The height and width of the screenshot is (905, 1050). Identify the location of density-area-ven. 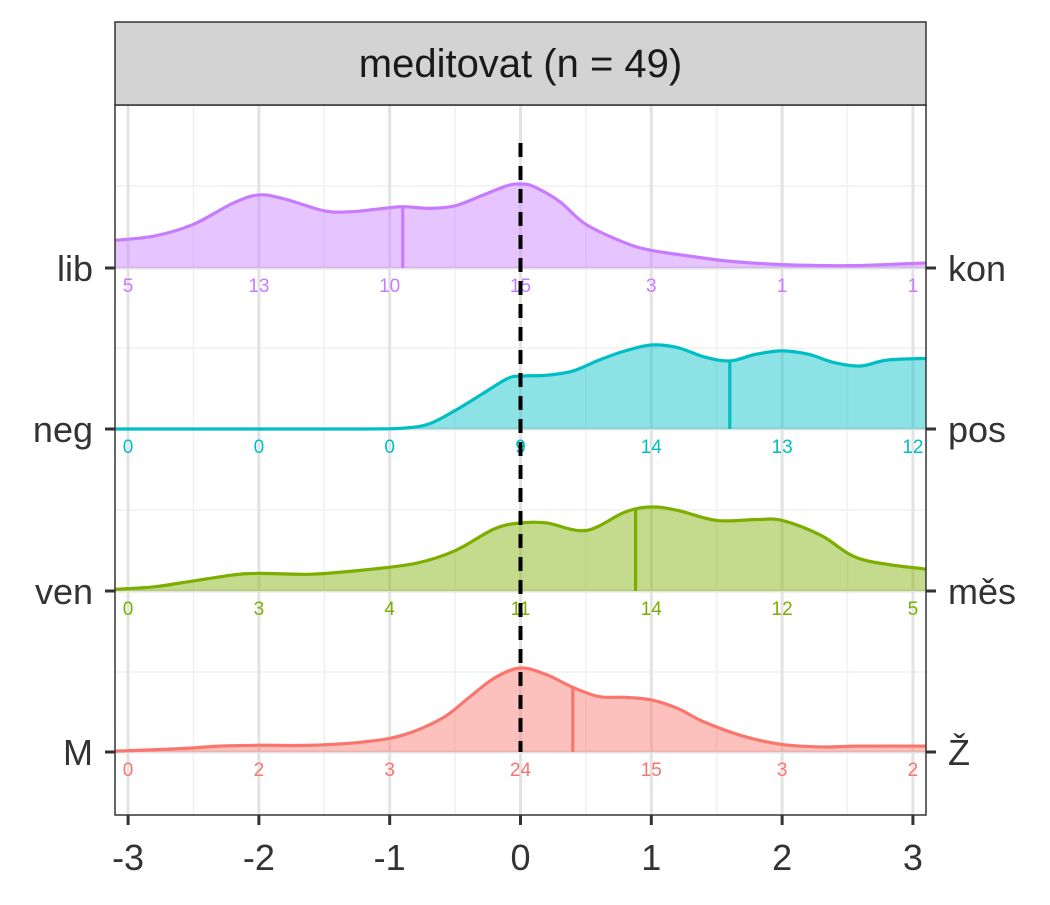
(520, 548).